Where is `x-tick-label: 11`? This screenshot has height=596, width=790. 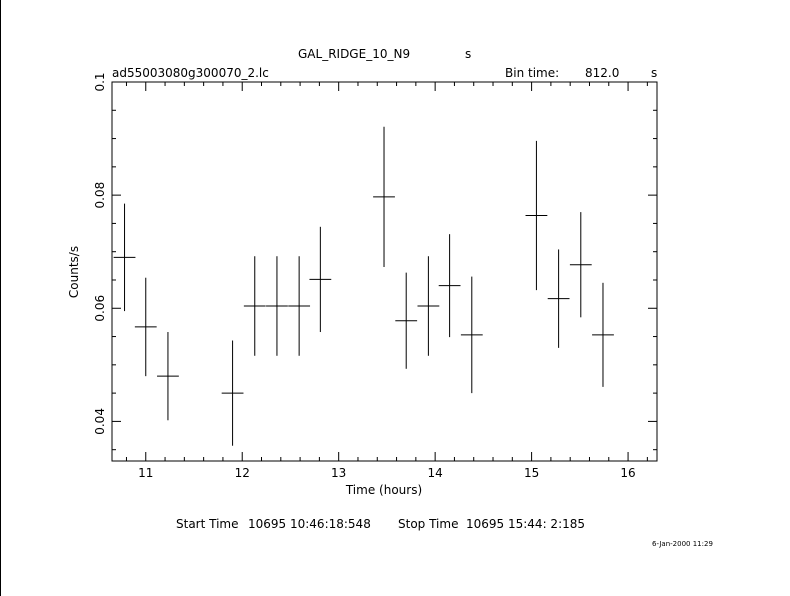
x-tick-label: 11 is located at coordinates (145, 473).